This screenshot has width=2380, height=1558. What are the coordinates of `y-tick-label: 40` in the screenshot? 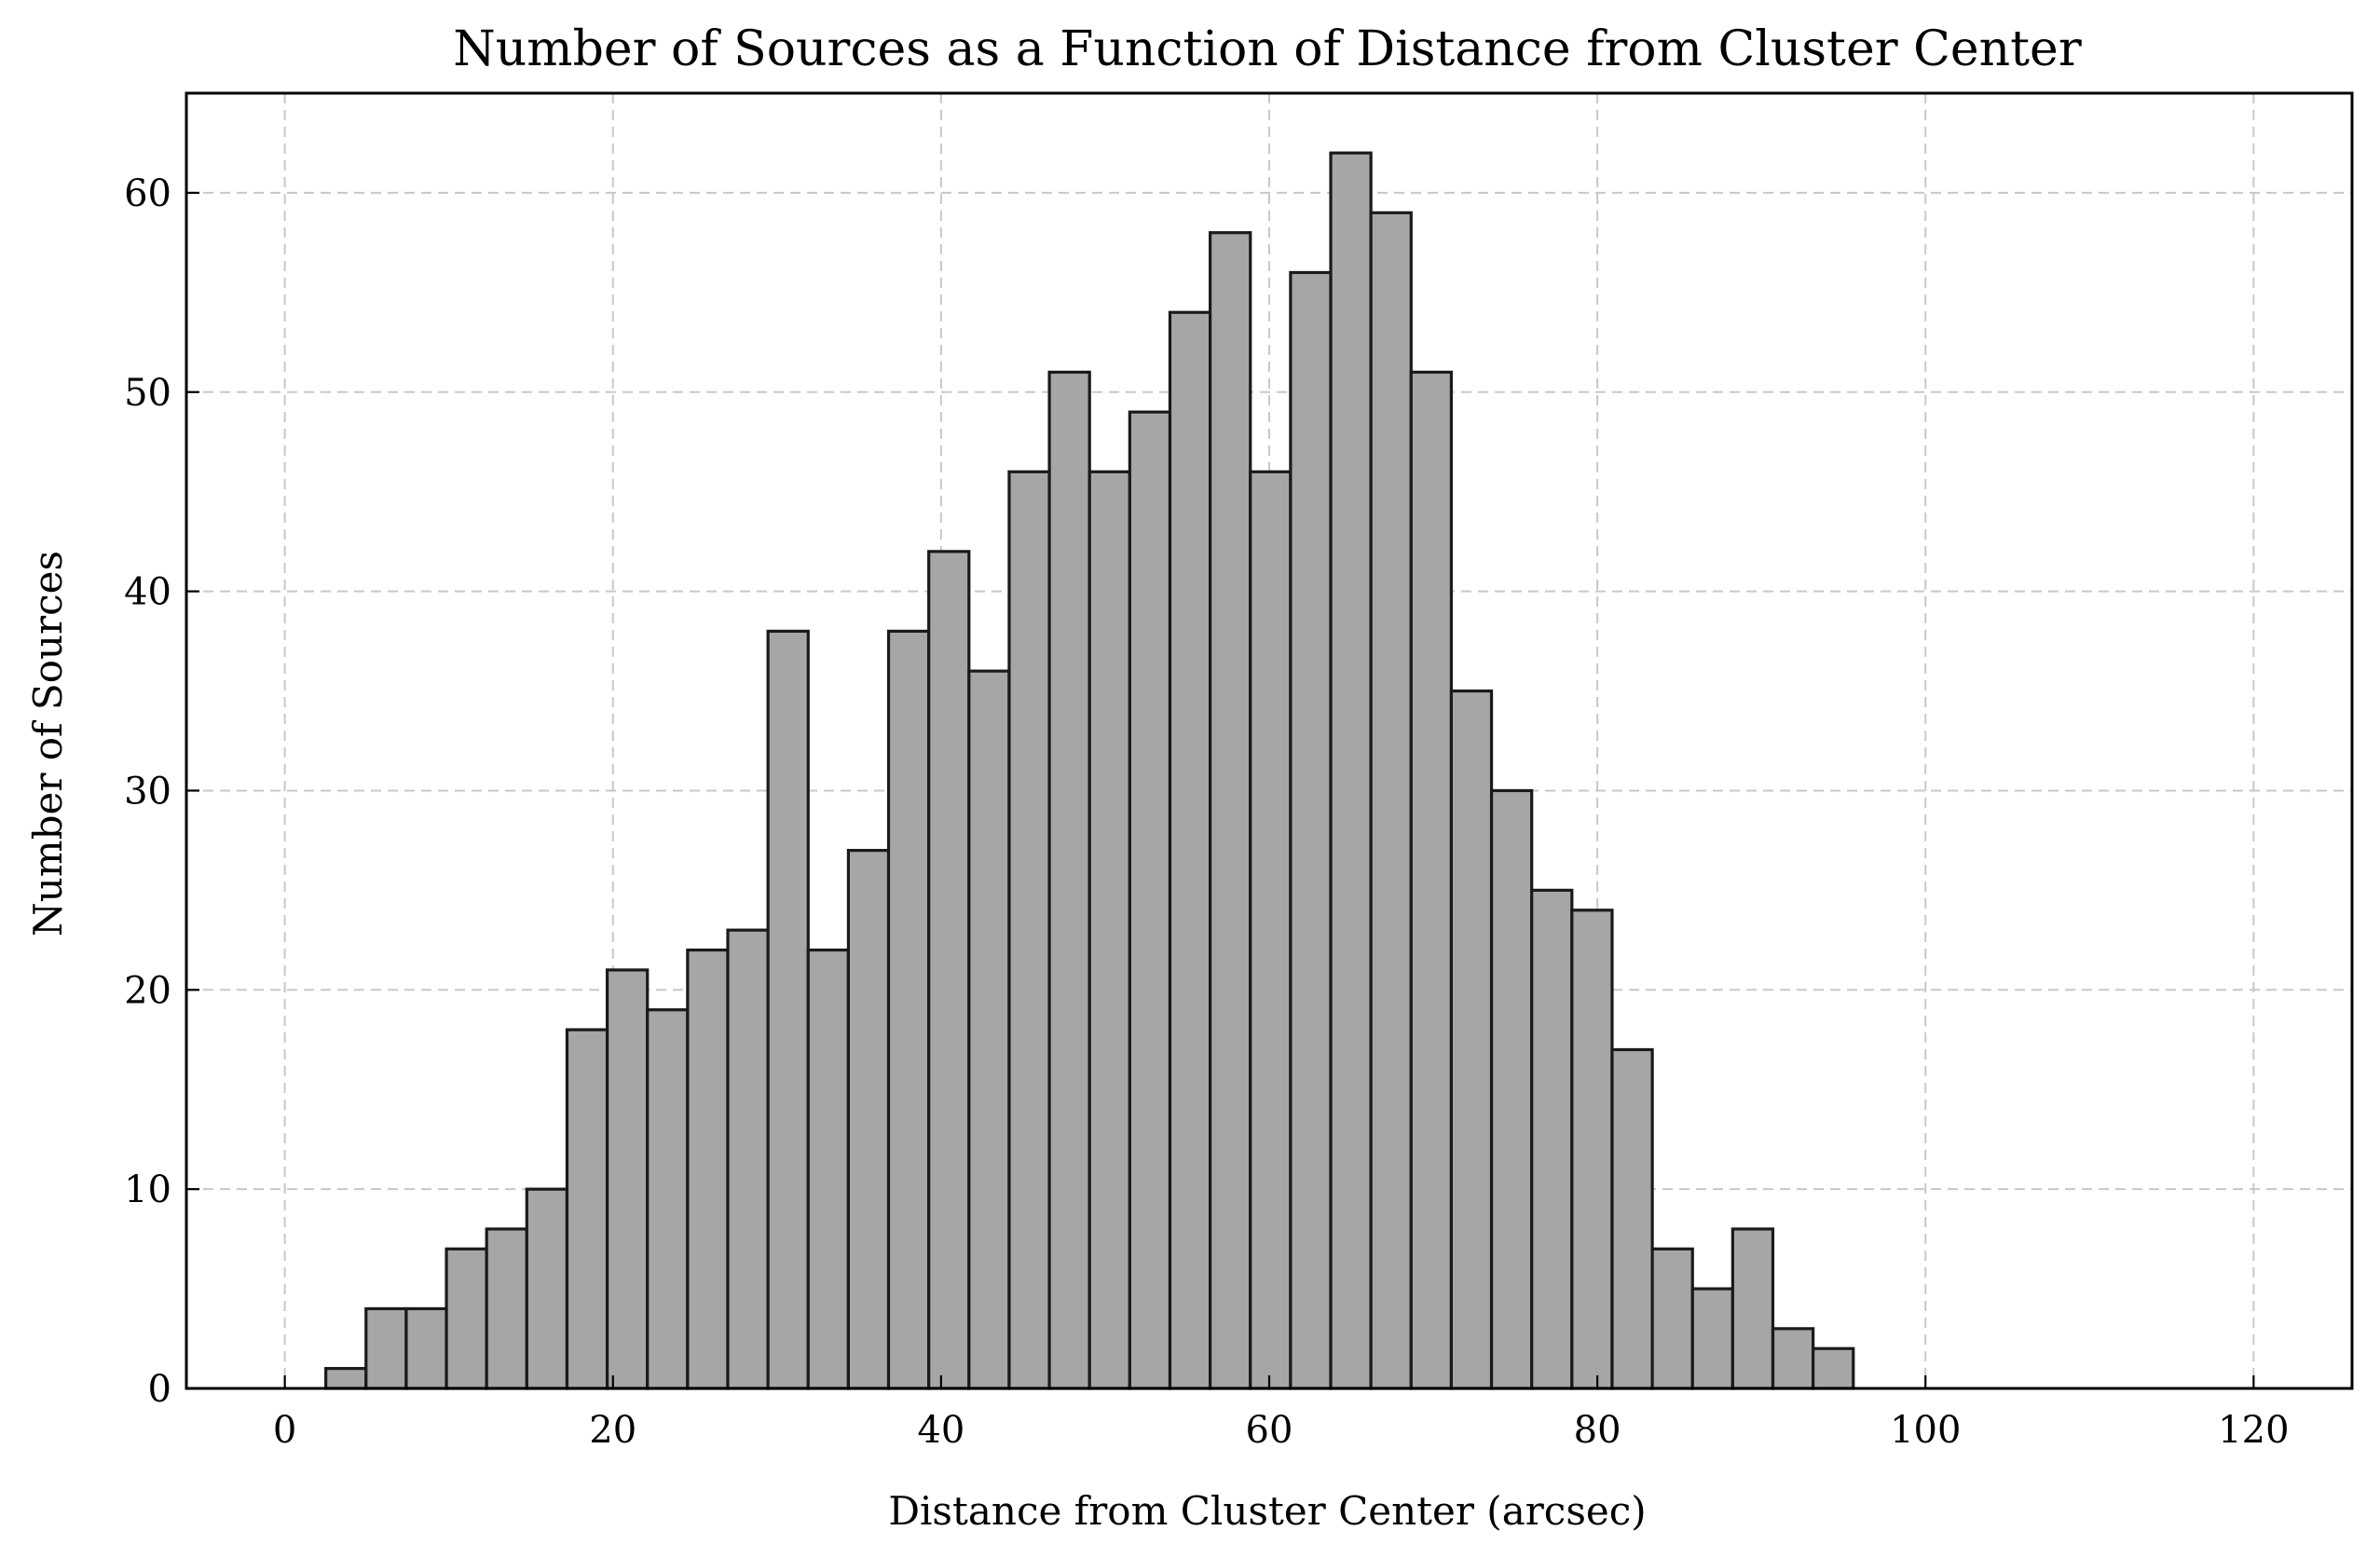 It's located at (147, 592).